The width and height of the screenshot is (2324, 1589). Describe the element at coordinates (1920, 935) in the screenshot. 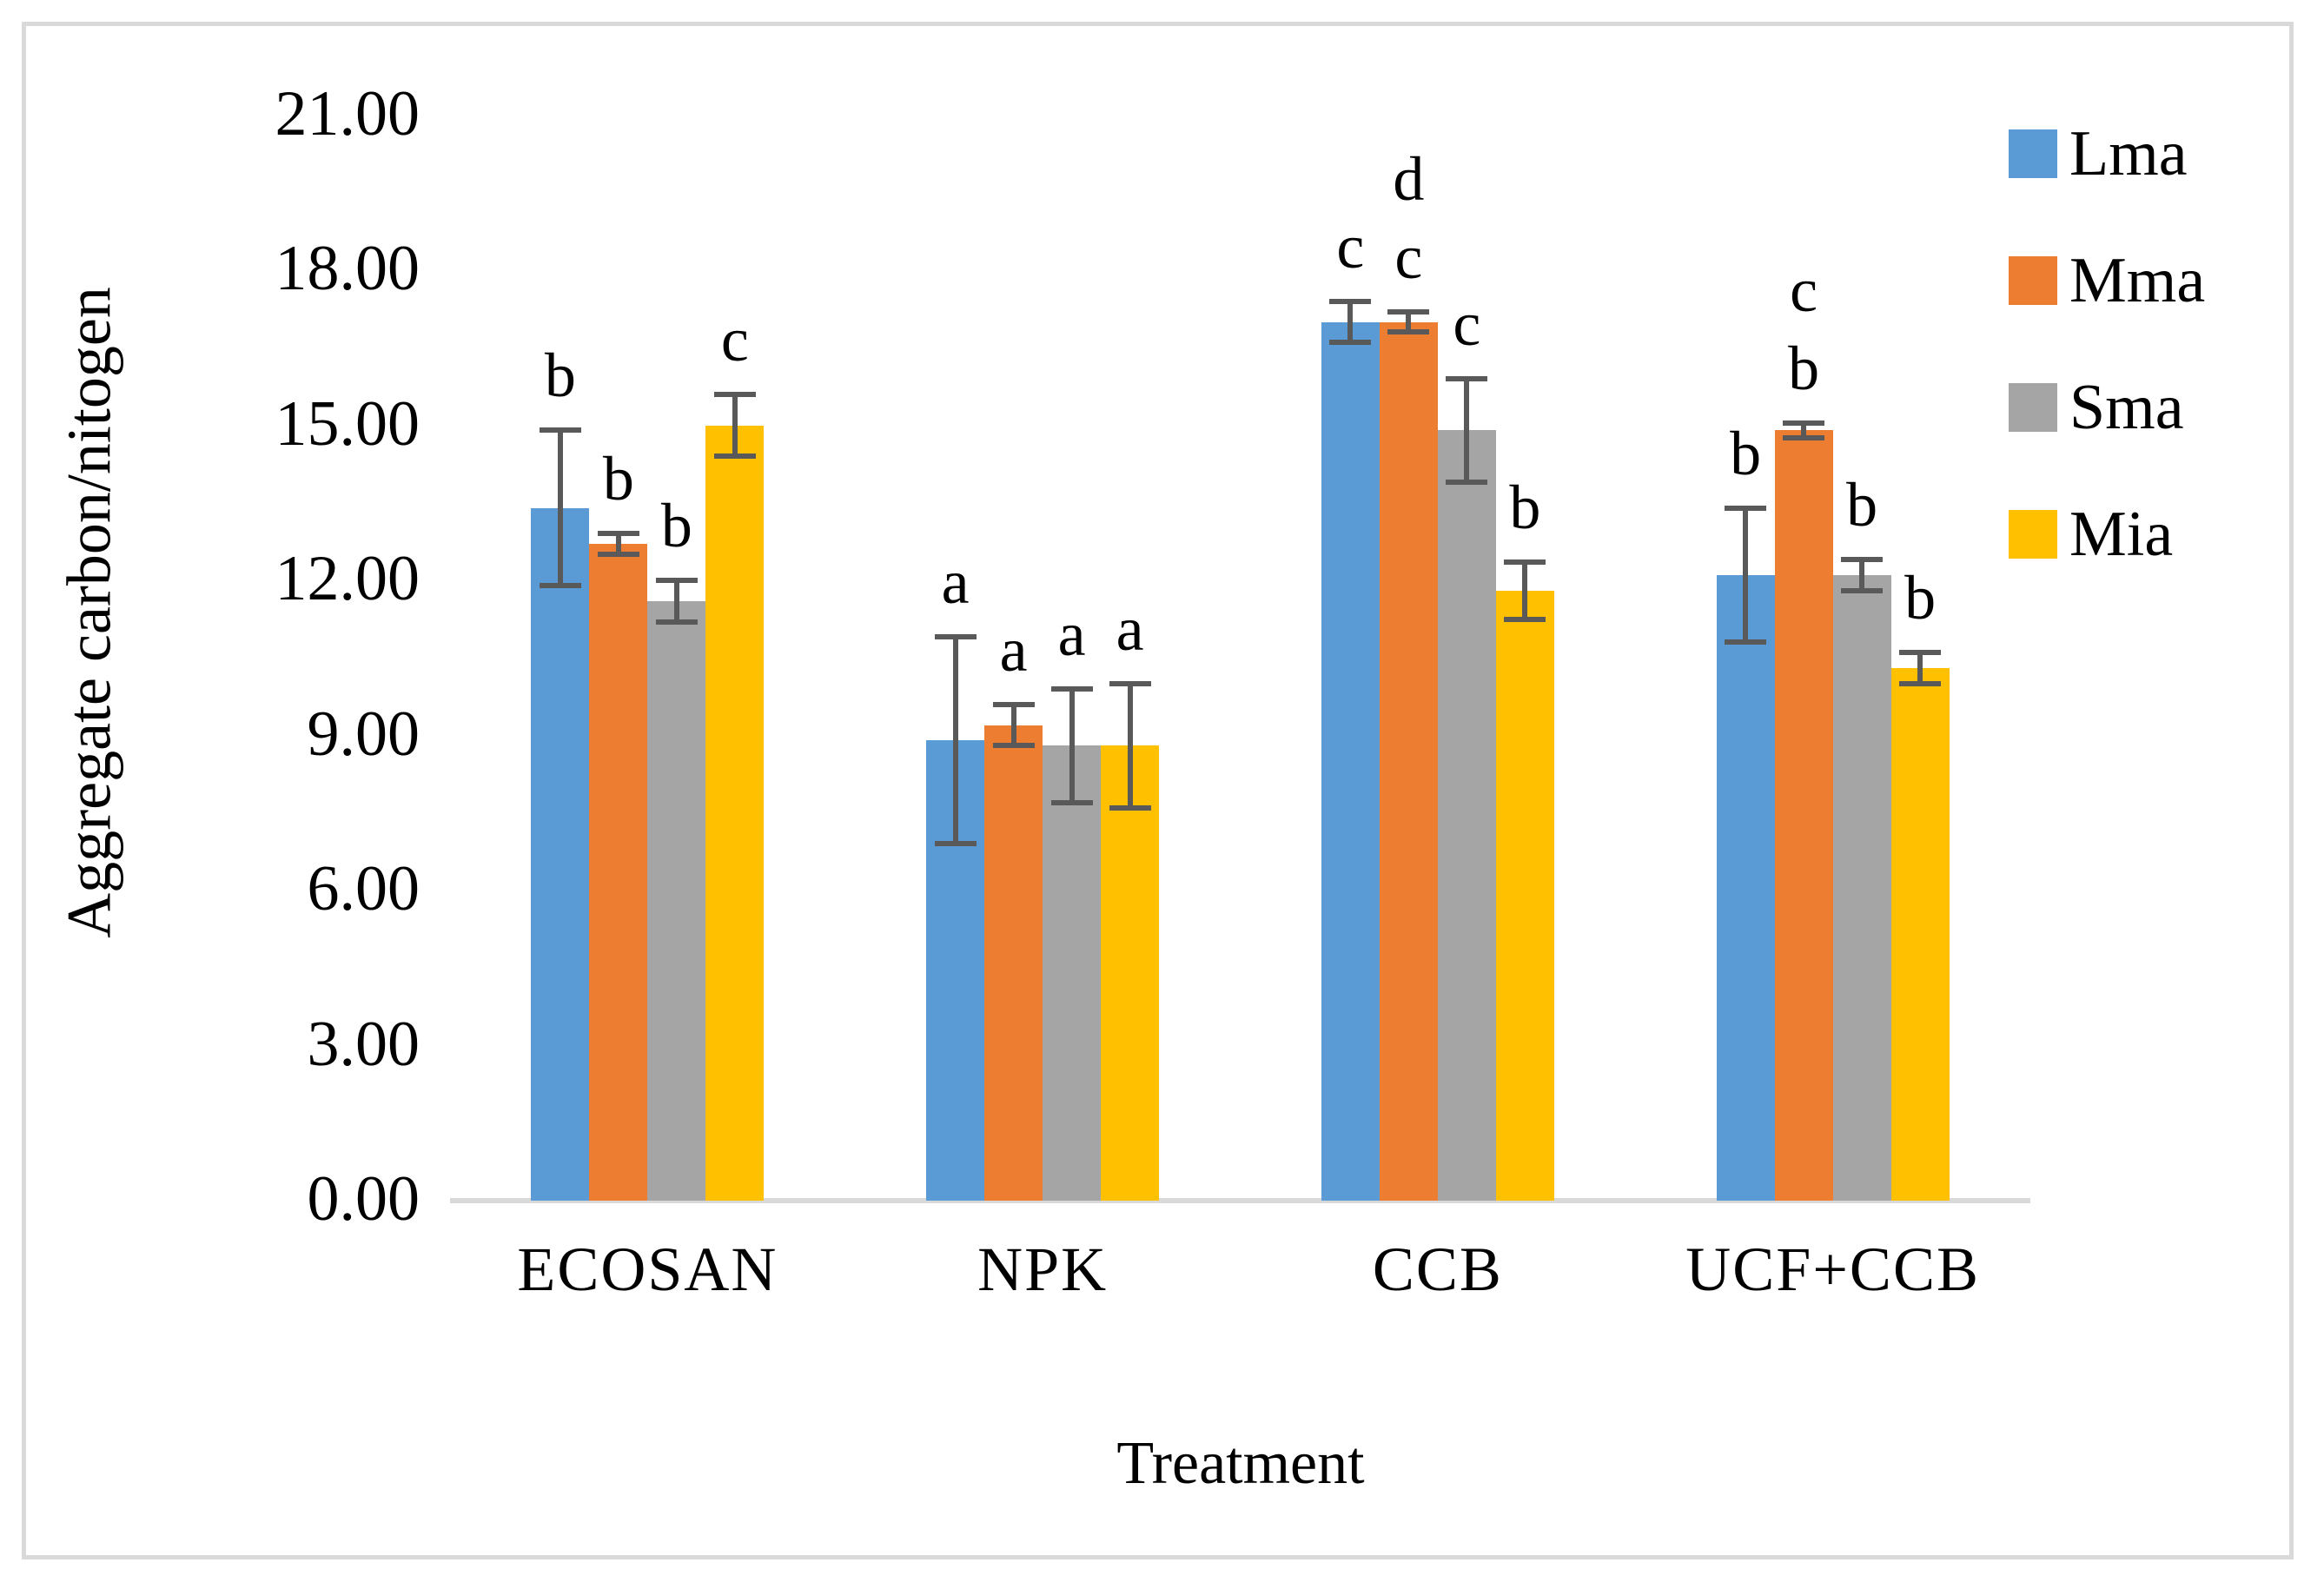

I see `bar-mia-ucf+ccb` at that location.